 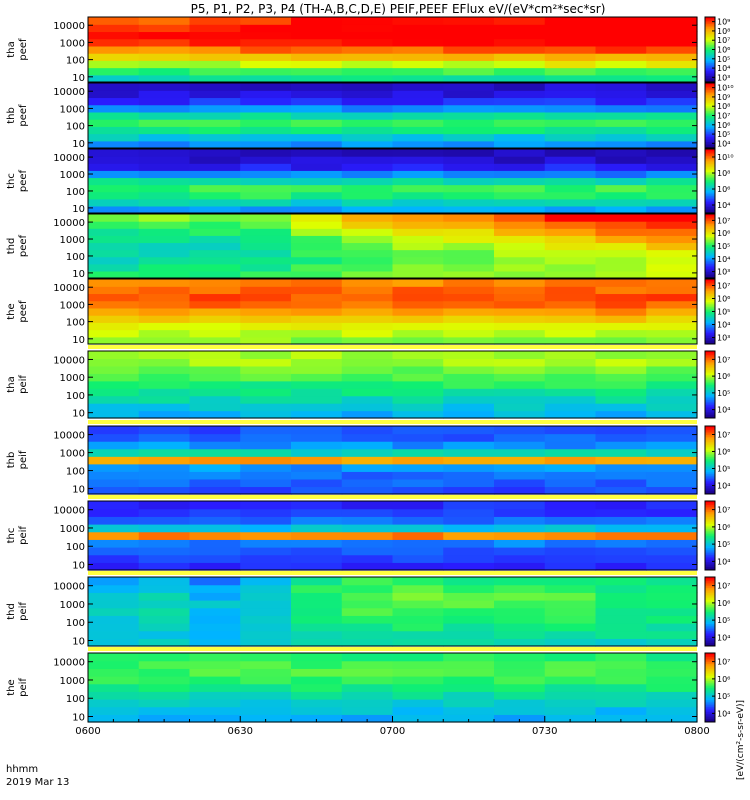 What do you see at coordinates (723, 50) in the screenshot?
I see `colorbar-tick-label: 10⁶` at bounding box center [723, 50].